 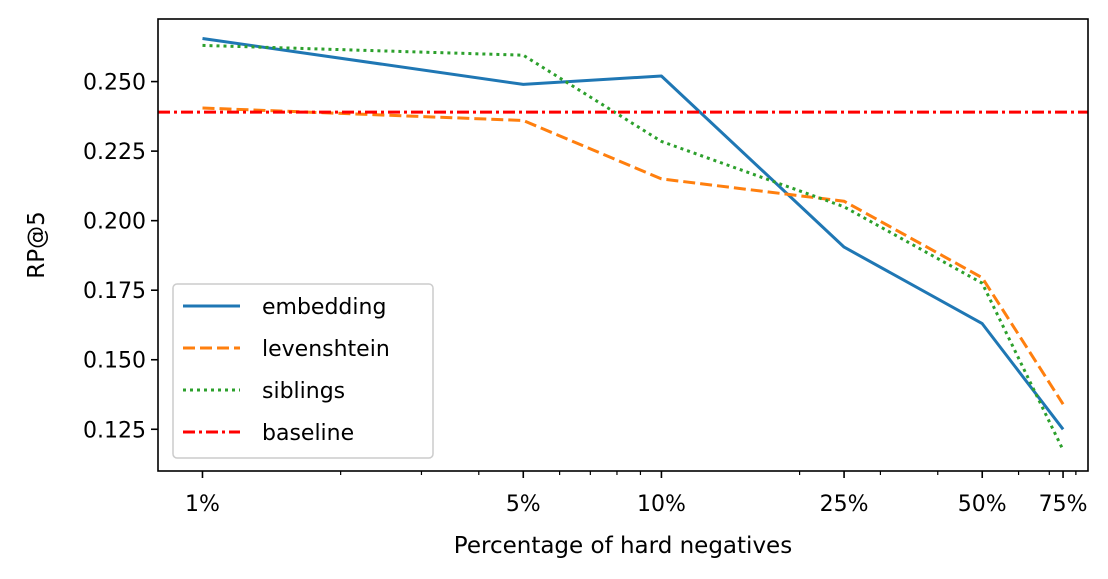 What do you see at coordinates (1063, 504) in the screenshot?
I see `x-tick-label: 75%` at bounding box center [1063, 504].